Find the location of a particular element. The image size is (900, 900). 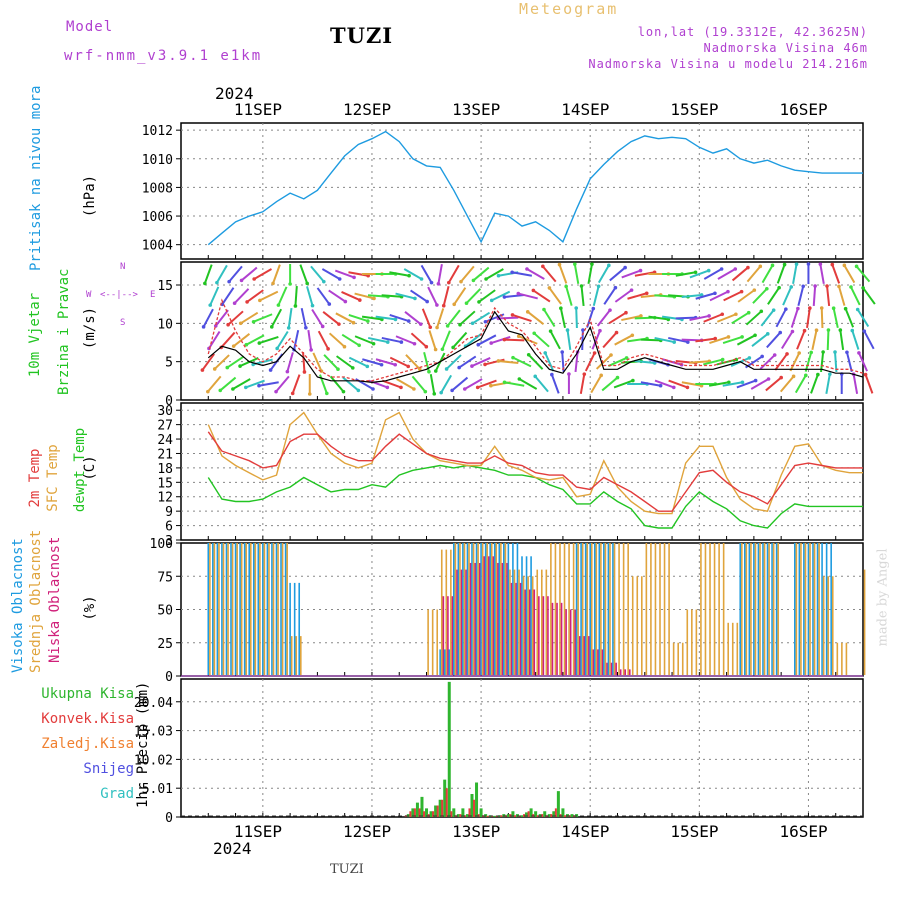

compass-w: W is located at coordinates (89, 295).